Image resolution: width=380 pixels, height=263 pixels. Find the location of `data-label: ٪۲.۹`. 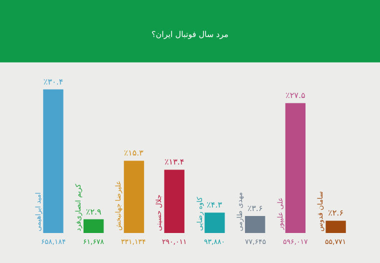

data-label: ٪۲.۹ is located at coordinates (94, 211).